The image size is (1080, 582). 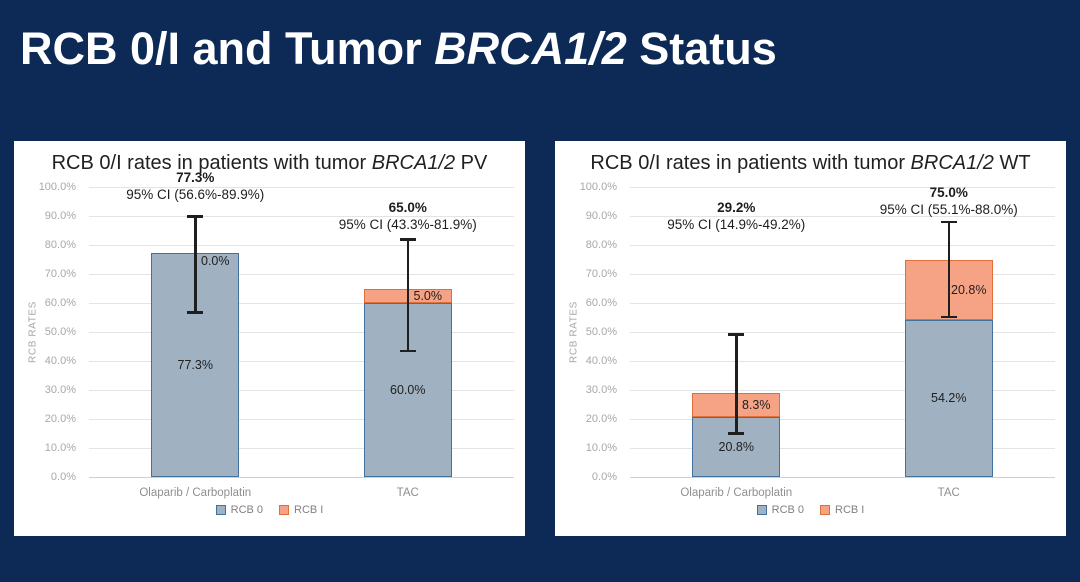 I want to click on bar-data-label: 20.8%, so click(x=736, y=446).